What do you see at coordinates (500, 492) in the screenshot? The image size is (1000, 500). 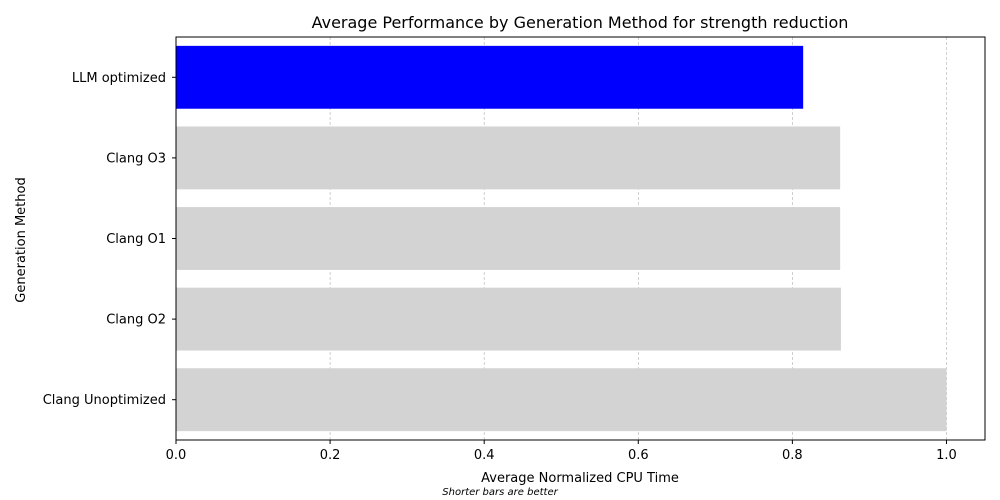 I see `chart-note: Shorter bars are better` at bounding box center [500, 492].